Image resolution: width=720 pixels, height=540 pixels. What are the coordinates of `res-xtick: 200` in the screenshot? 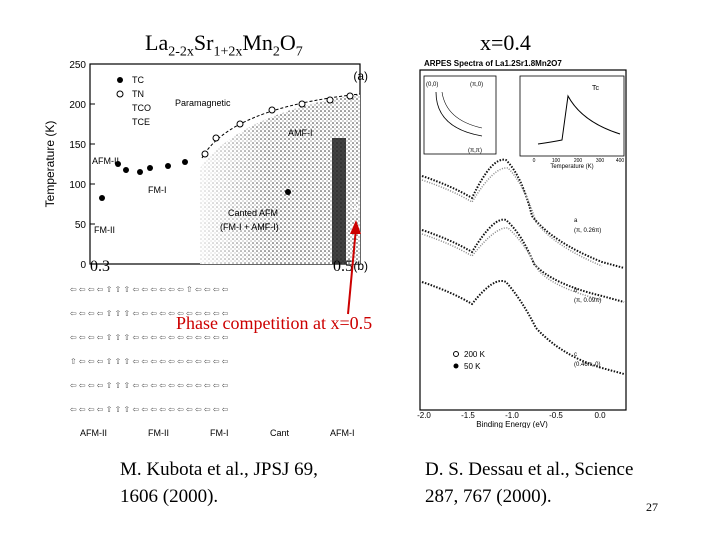 It's located at (578, 161).